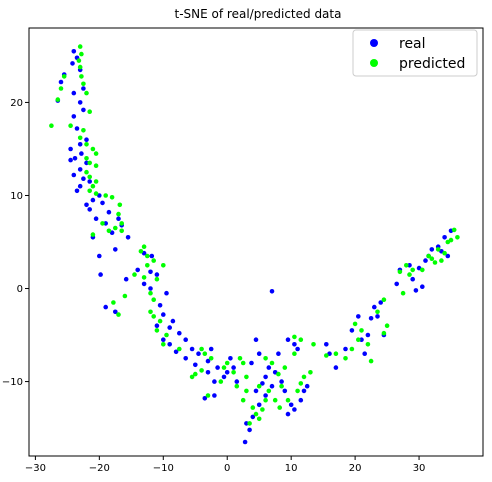  Describe the element at coordinates (419, 468) in the screenshot. I see `x-tick-label: 30` at that location.